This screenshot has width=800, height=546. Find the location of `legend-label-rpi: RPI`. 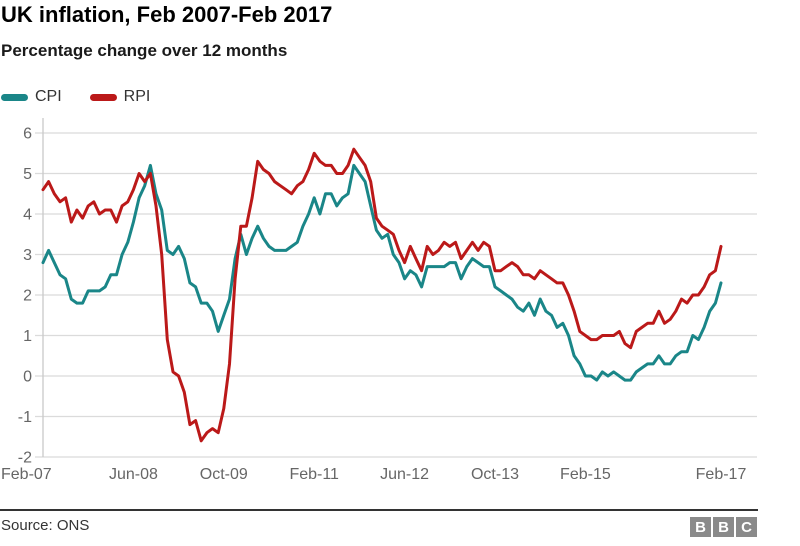

legend-label-rpi: RPI is located at coordinates (137, 96).